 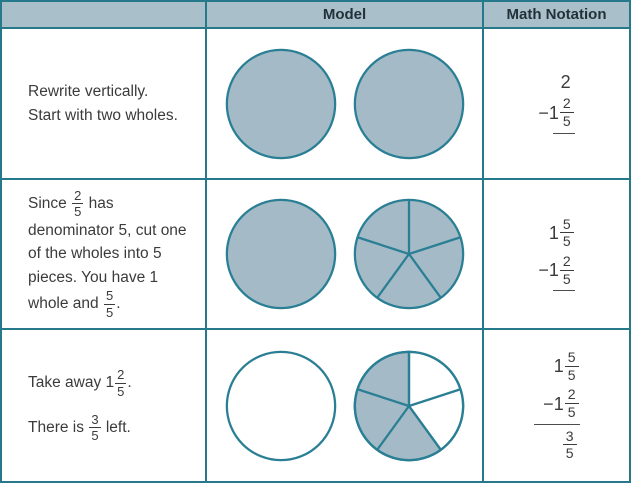 I want to click on row3-notation-cell: 1 5 5 −1 2 5 3 5, so click(x=556, y=405).